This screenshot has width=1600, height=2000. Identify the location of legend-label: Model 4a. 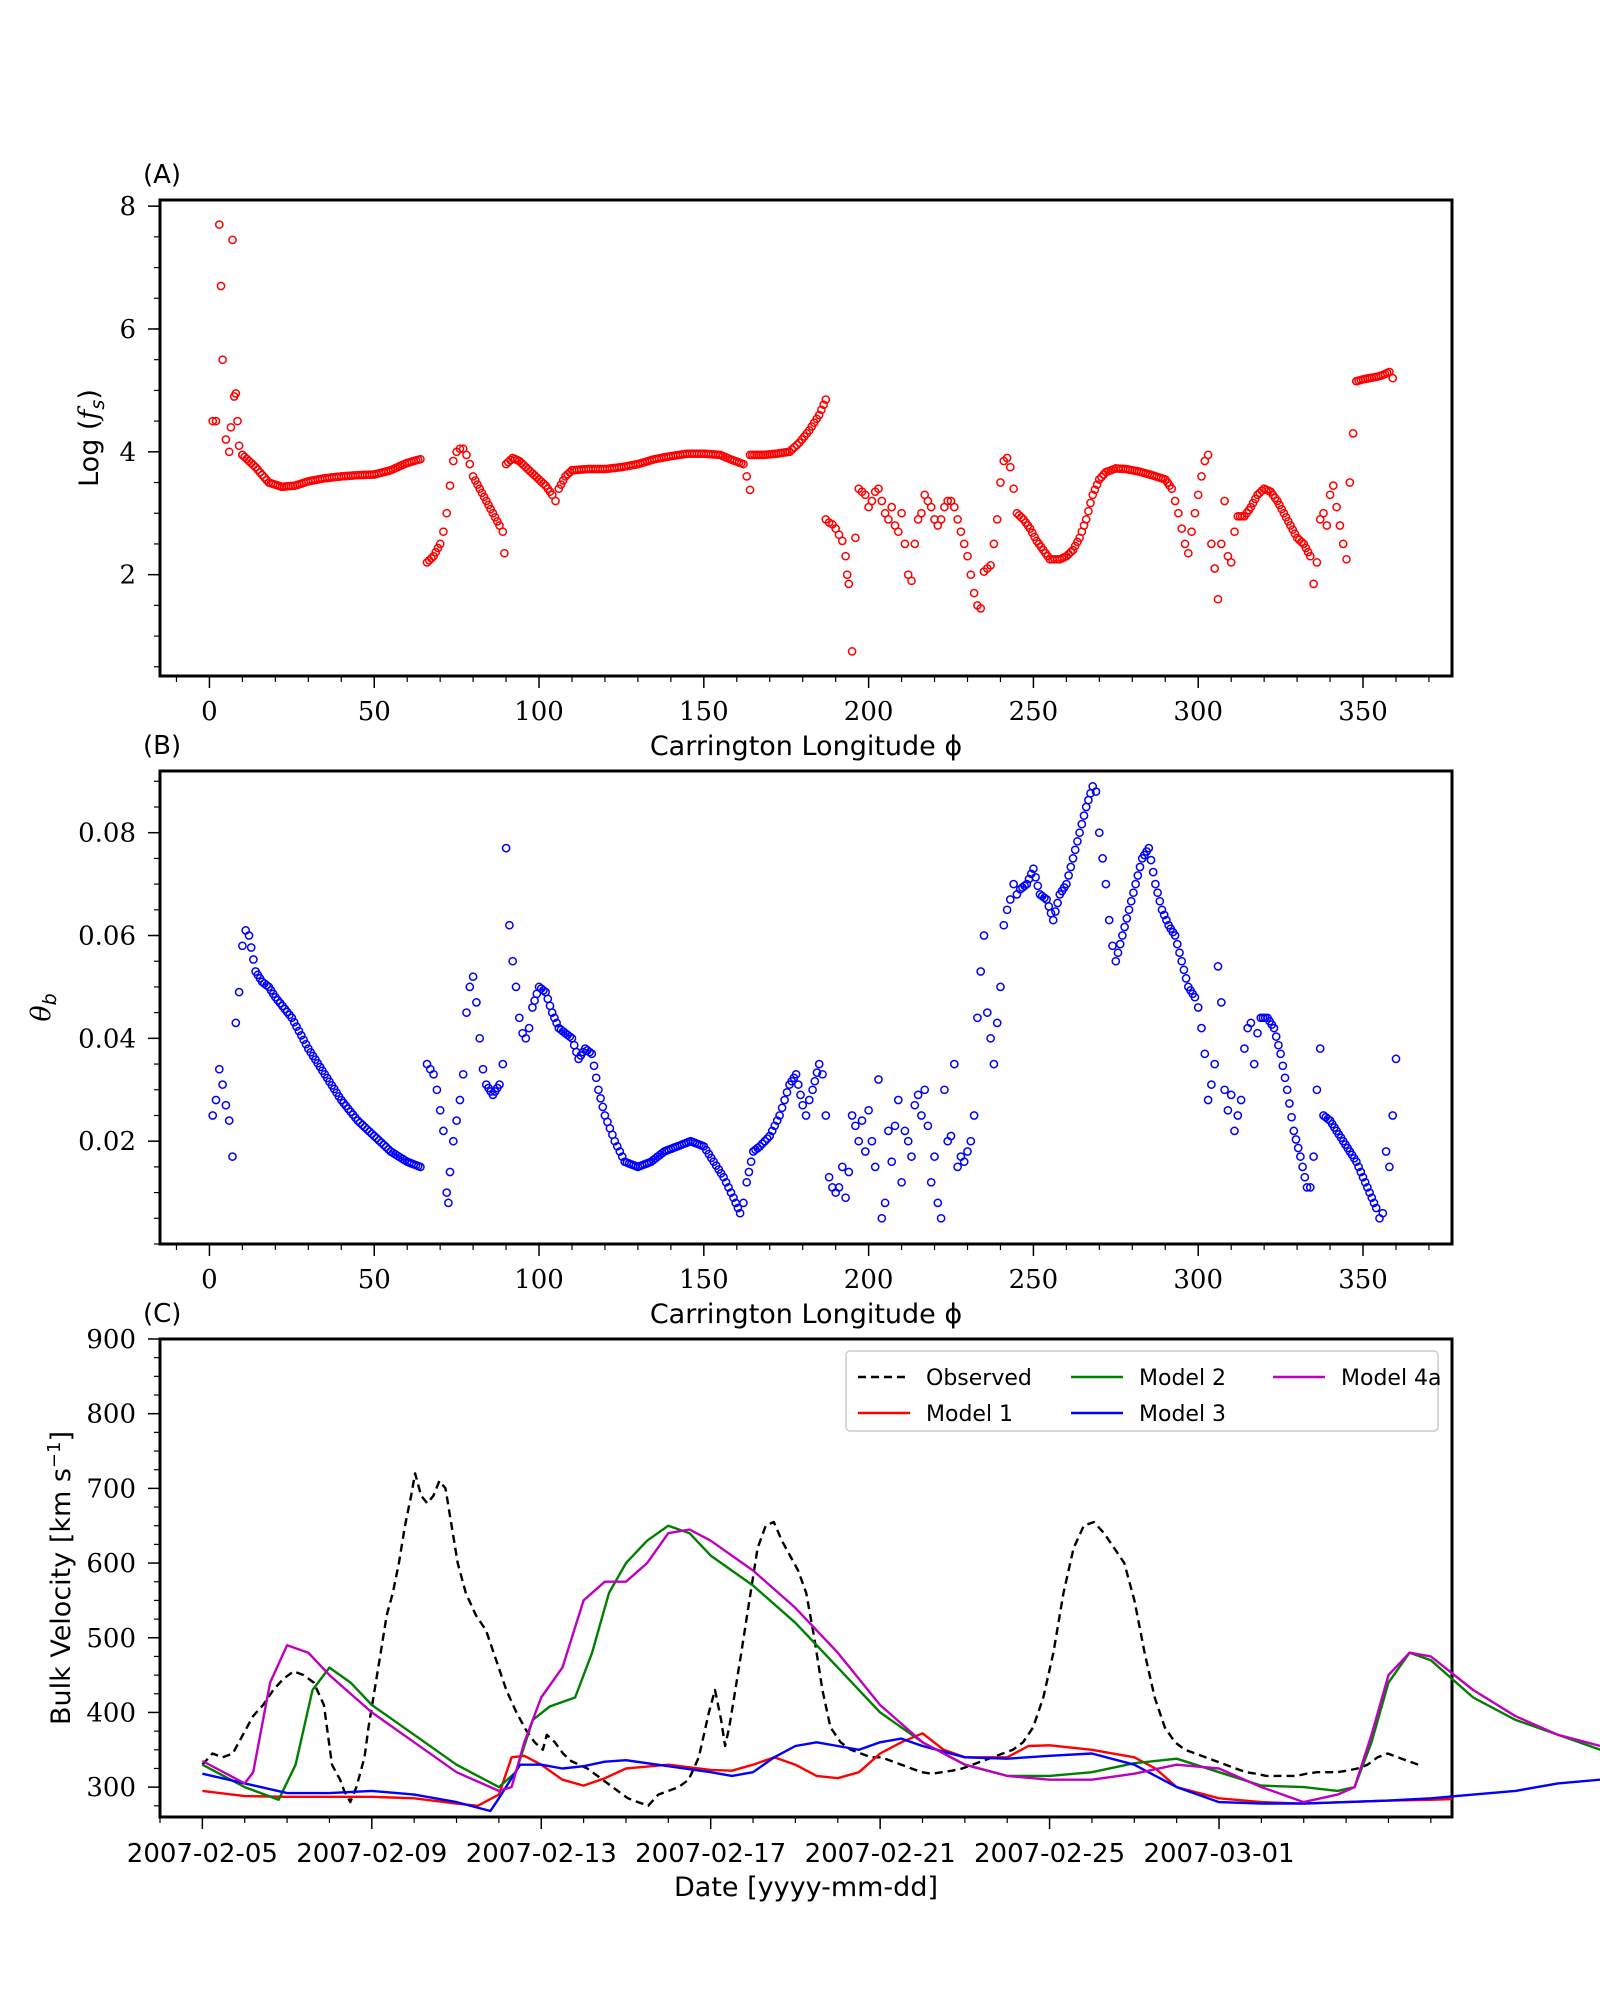
(1391, 1378).